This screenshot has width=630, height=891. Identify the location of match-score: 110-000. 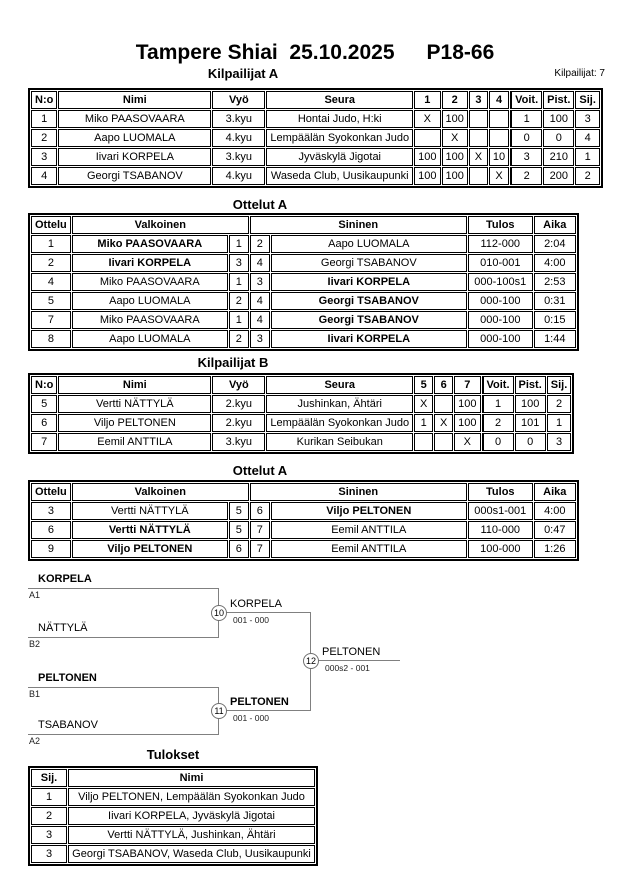
(500, 530).